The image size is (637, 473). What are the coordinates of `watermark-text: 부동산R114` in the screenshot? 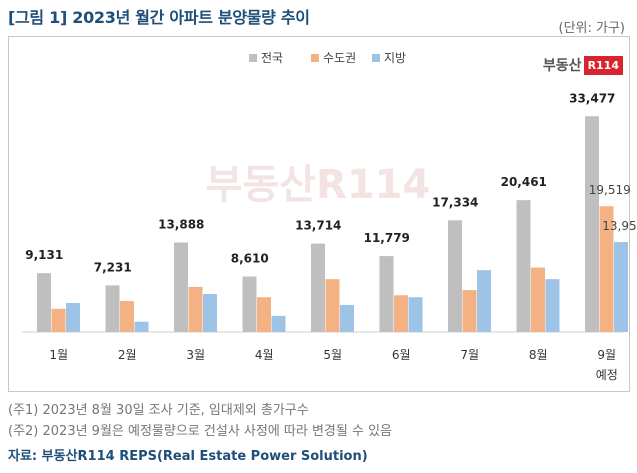 It's located at (318, 185).